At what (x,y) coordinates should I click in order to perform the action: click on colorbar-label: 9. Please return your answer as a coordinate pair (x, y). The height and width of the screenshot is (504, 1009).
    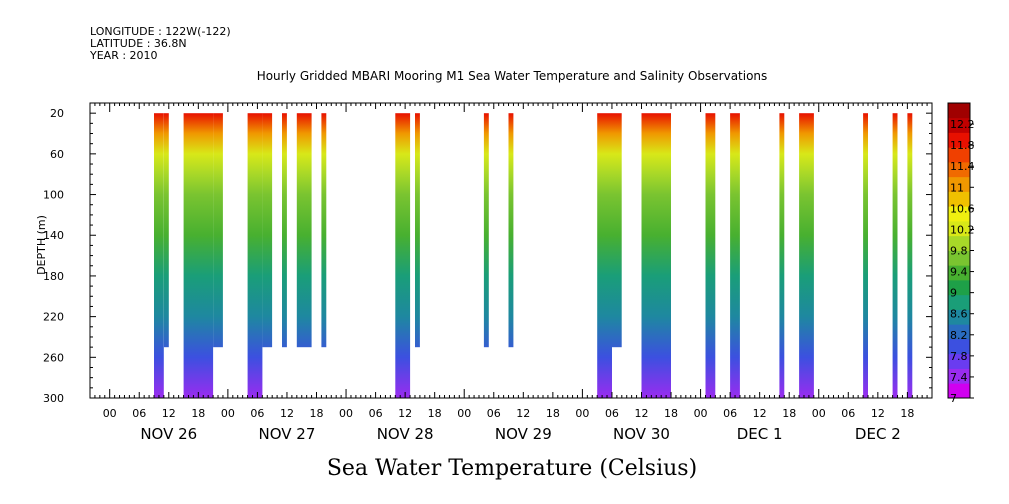
    Looking at the image, I should click on (953, 293).